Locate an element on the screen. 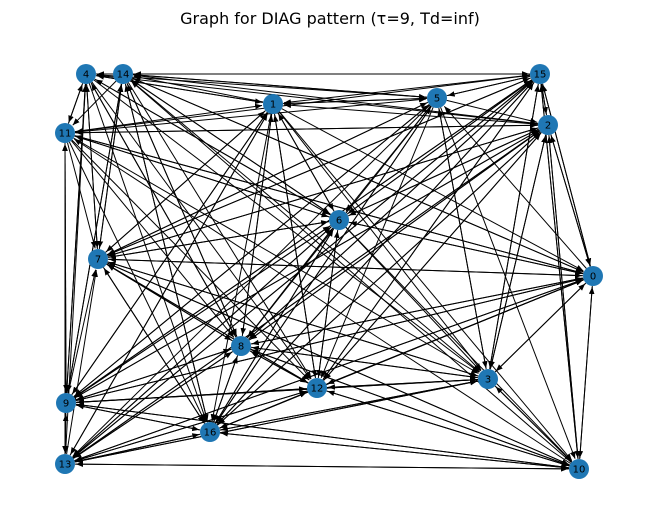  node-6: 6 is located at coordinates (339, 220).